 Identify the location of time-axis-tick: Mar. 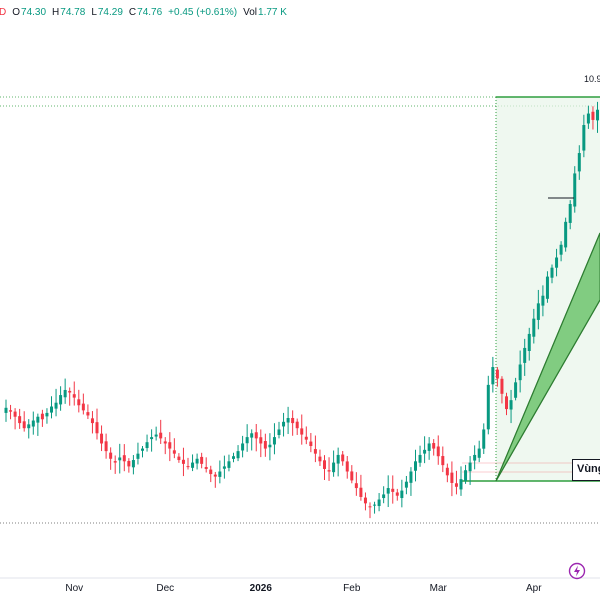
(438, 588).